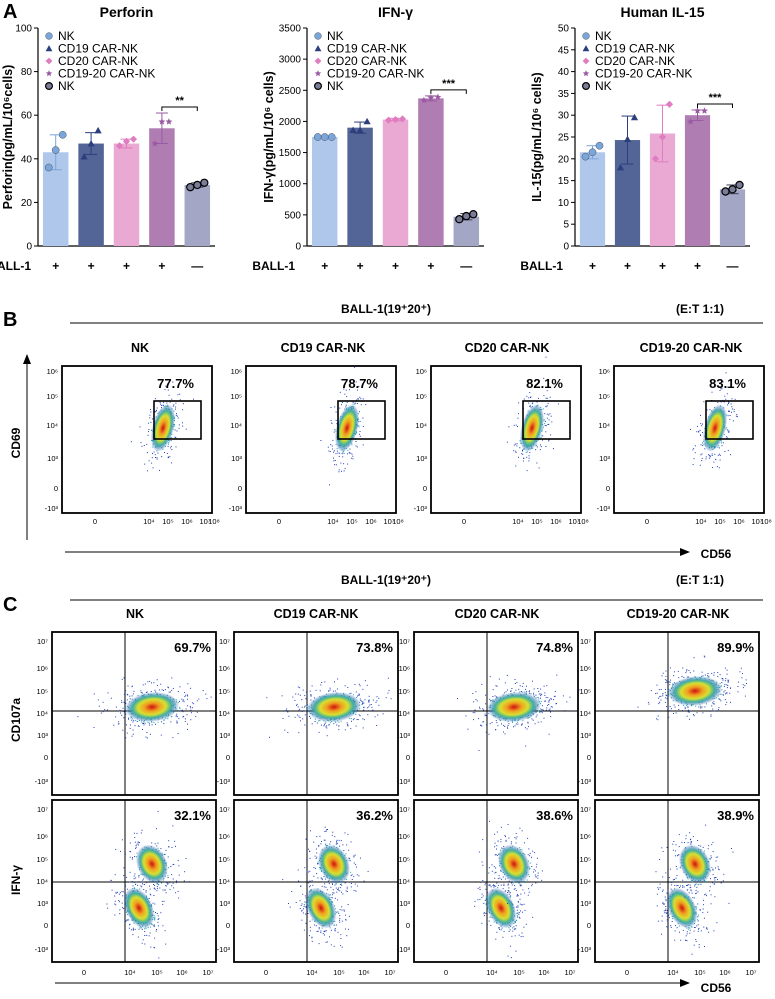  What do you see at coordinates (179, 109) in the screenshot?
I see `significance-bracket` at bounding box center [179, 109].